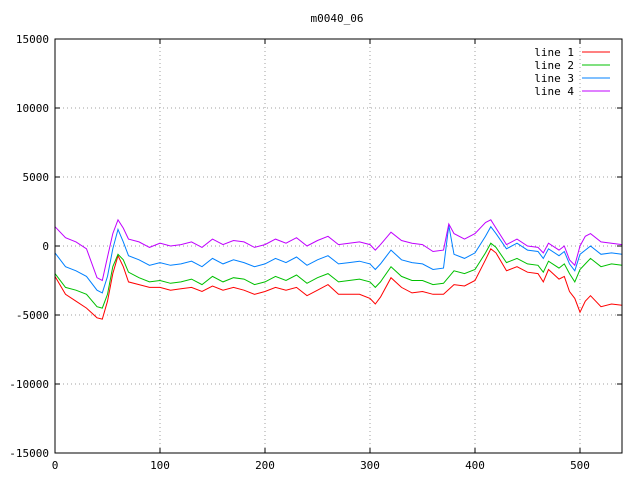 Image resolution: width=640 pixels, height=480 pixels. Describe the element at coordinates (475, 465) in the screenshot. I see `x-tick-label: 400` at that location.